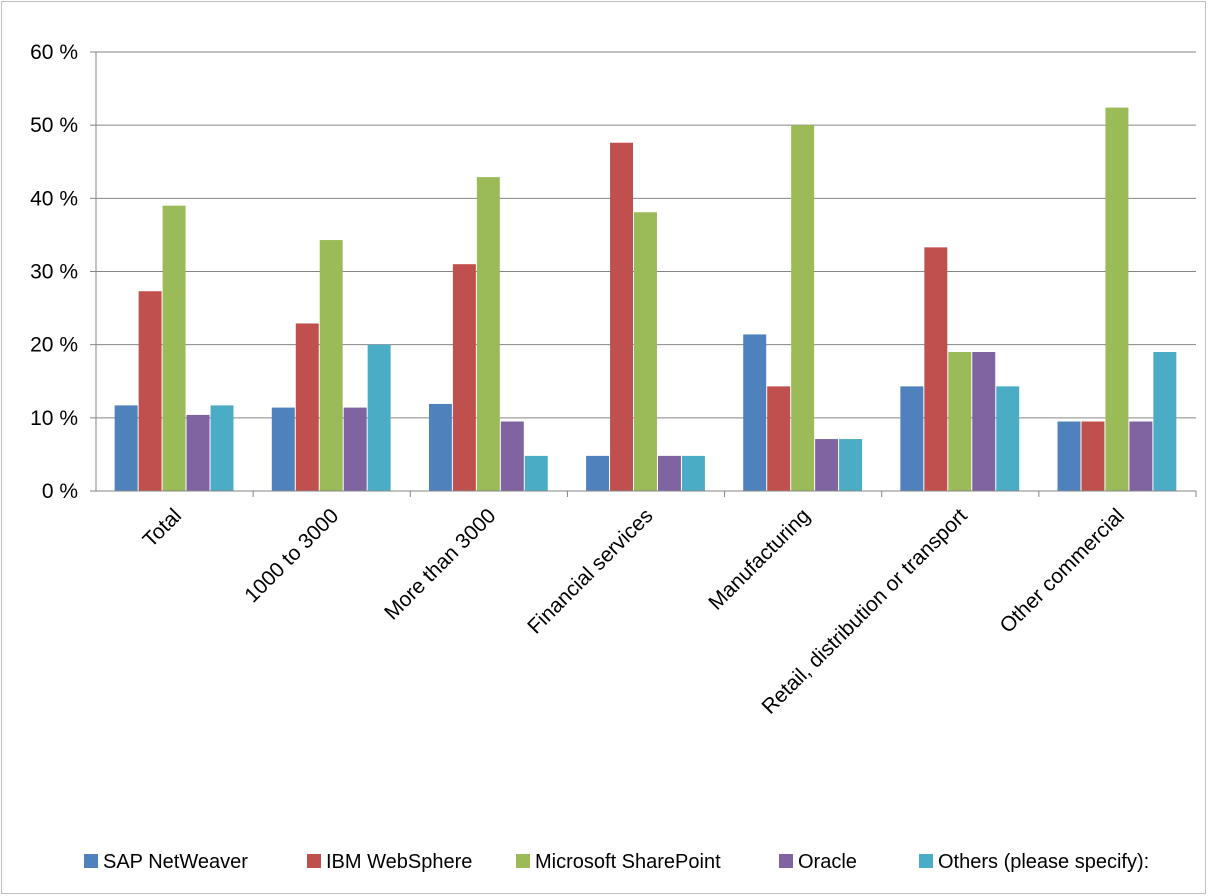  Describe the element at coordinates (440, 564) in the screenshot. I see `category-label: More than 3000` at that location.